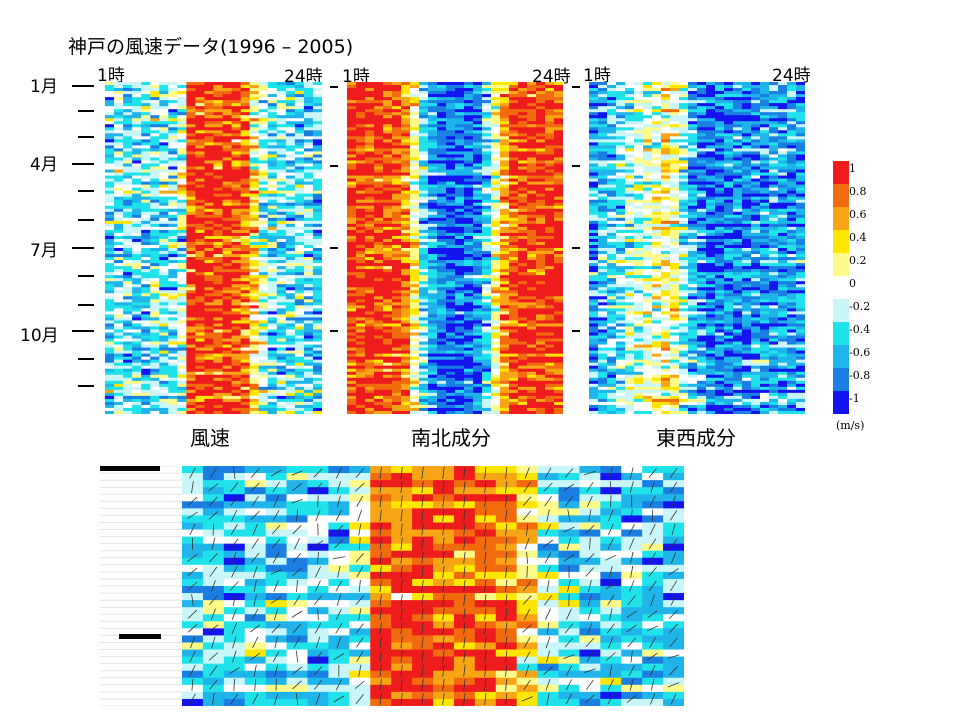 Image resolution: width=960 pixels, height=720 pixels. I want to click on hour-label-end: 24時, so click(791, 76).